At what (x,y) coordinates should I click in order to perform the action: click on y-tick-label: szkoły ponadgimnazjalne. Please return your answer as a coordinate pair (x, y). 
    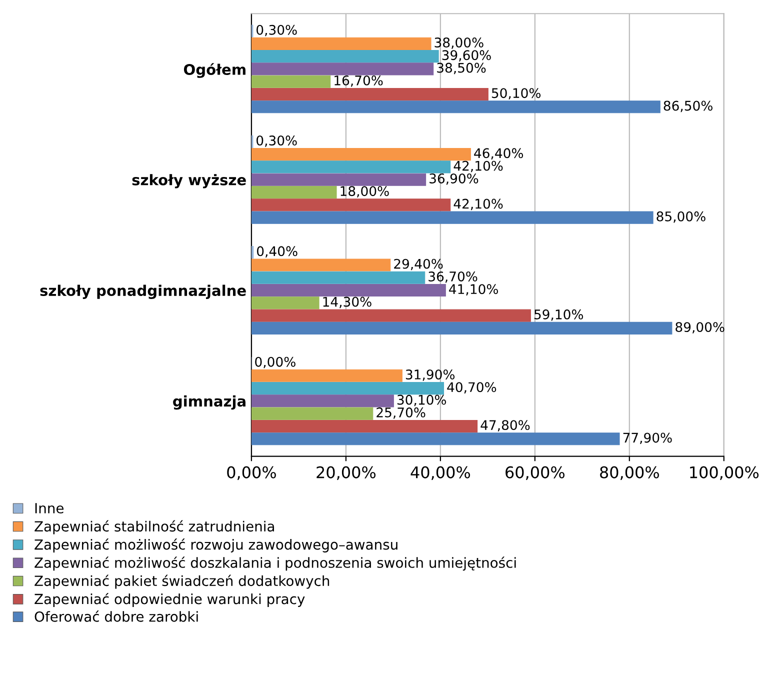
    Looking at the image, I should click on (143, 291).